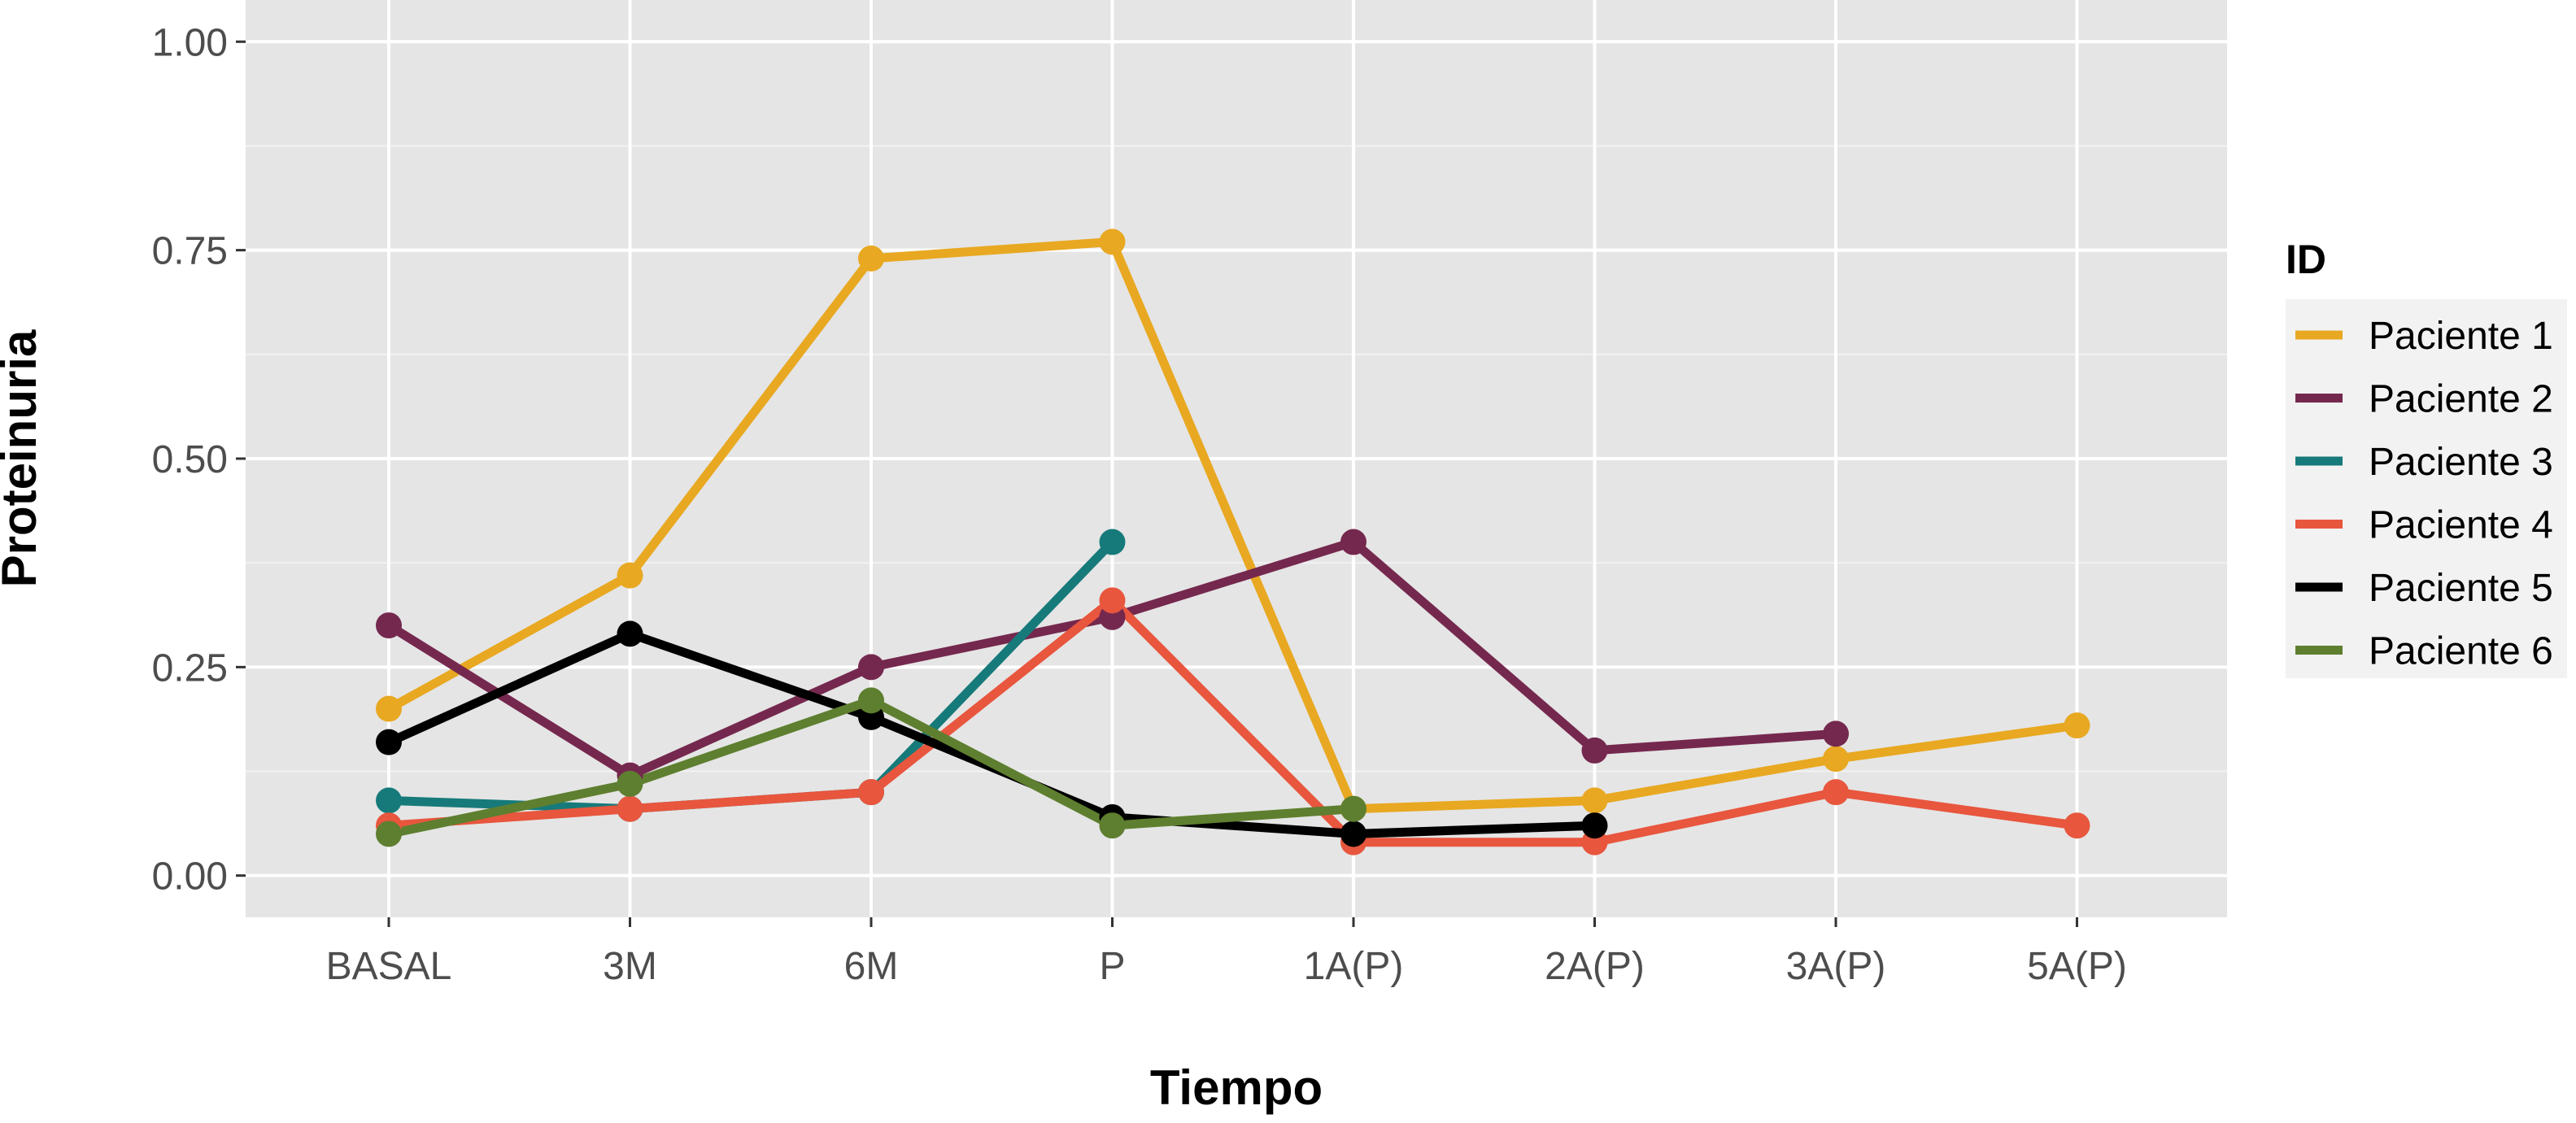 The height and width of the screenshot is (1123, 2576). What do you see at coordinates (190, 668) in the screenshot?
I see `y-tick-label: 0.25` at bounding box center [190, 668].